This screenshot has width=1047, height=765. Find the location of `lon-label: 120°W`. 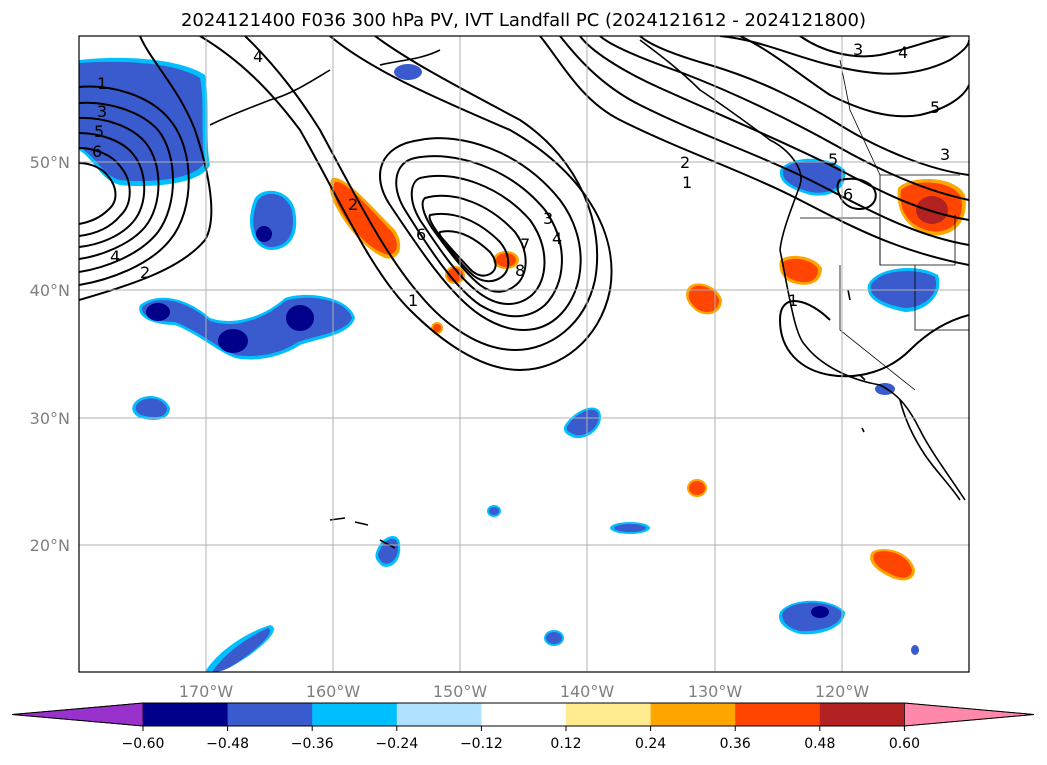

lon-label: 120°W is located at coordinates (842, 691).